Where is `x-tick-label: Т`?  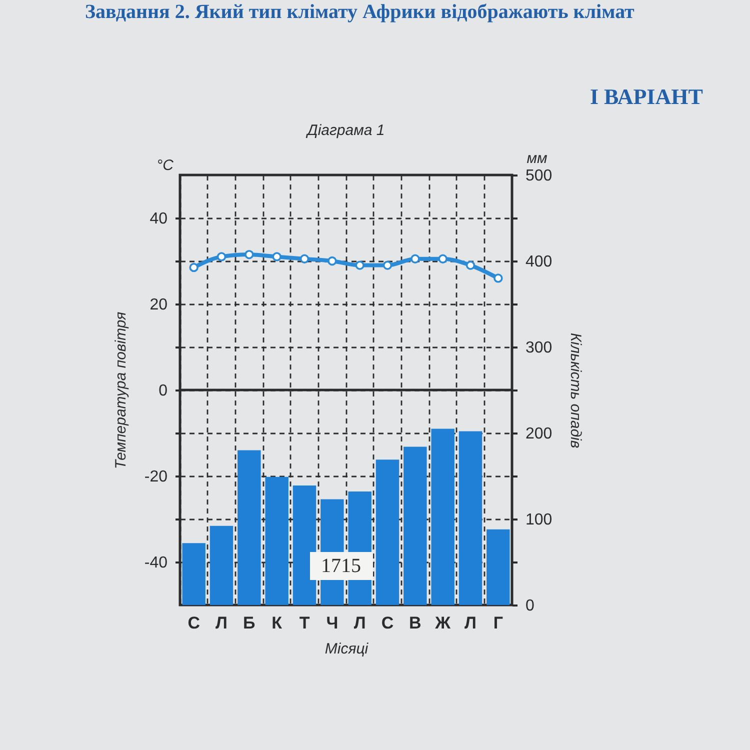 x-tick-label: Т is located at coordinates (304, 623).